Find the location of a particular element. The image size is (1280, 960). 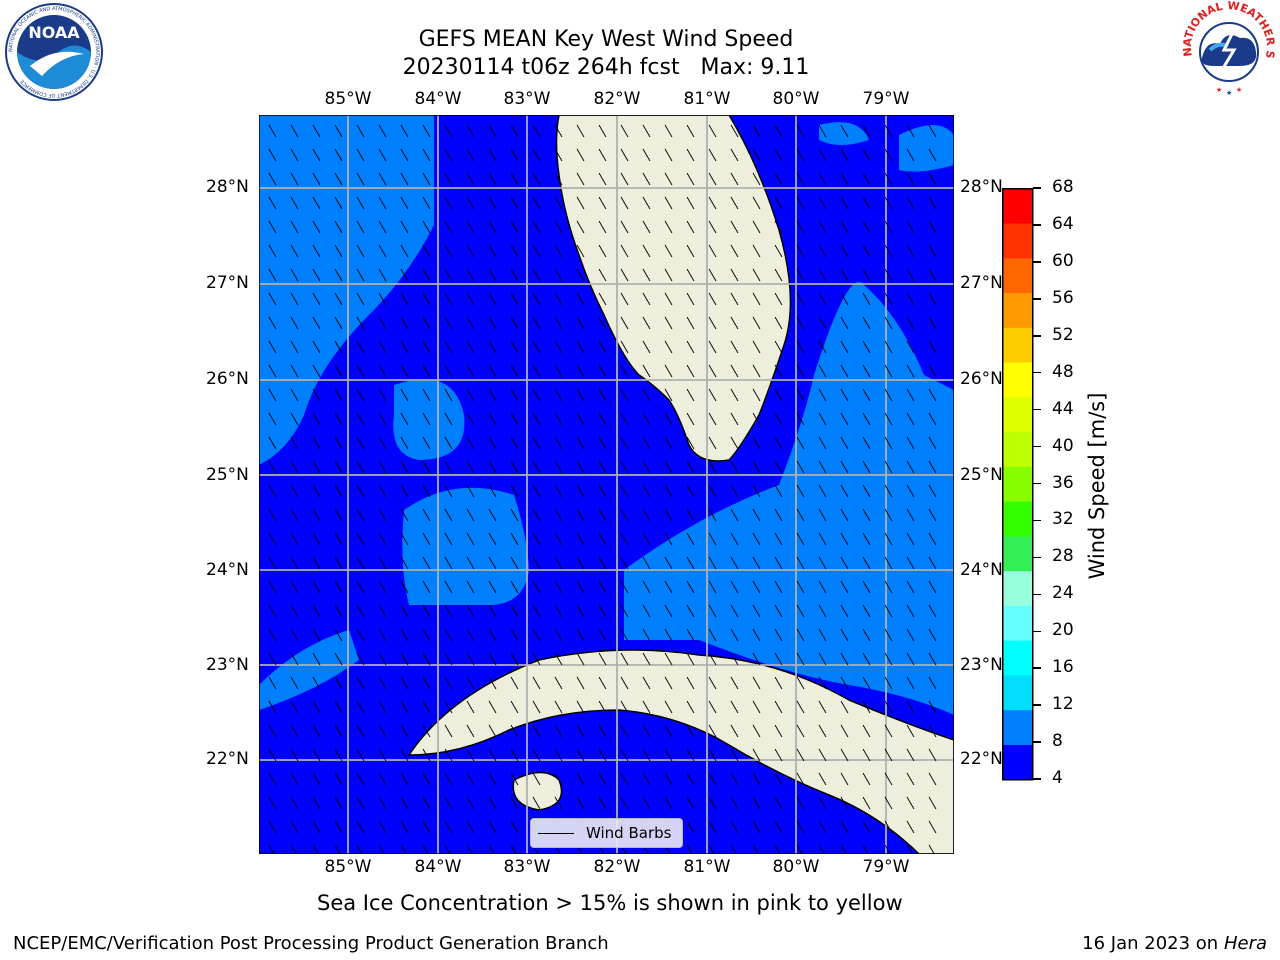

colorbar is located at coordinates (1018, 484).